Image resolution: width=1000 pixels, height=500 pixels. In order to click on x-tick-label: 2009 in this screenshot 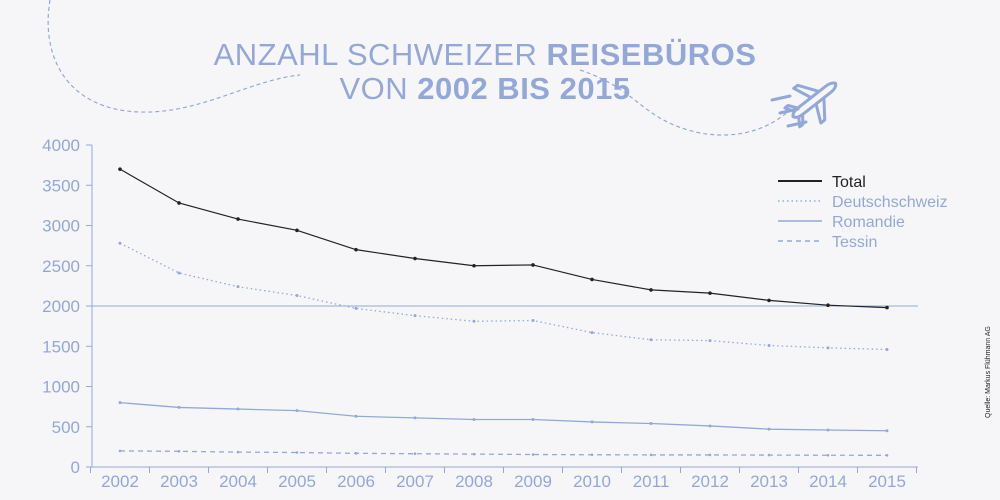, I will do `click(533, 481)`.